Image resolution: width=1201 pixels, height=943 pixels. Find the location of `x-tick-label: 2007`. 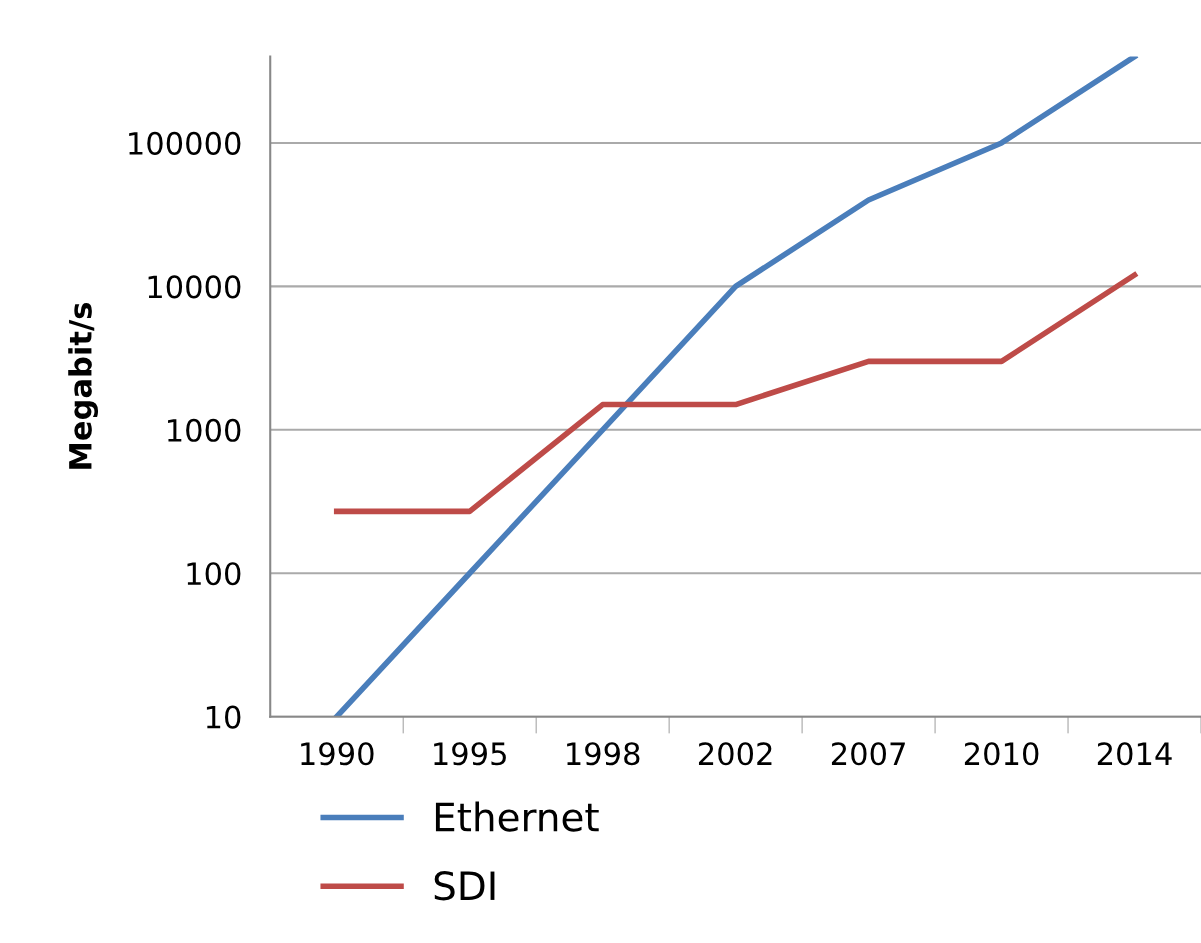

x-tick-label: 2007 is located at coordinates (868, 754).